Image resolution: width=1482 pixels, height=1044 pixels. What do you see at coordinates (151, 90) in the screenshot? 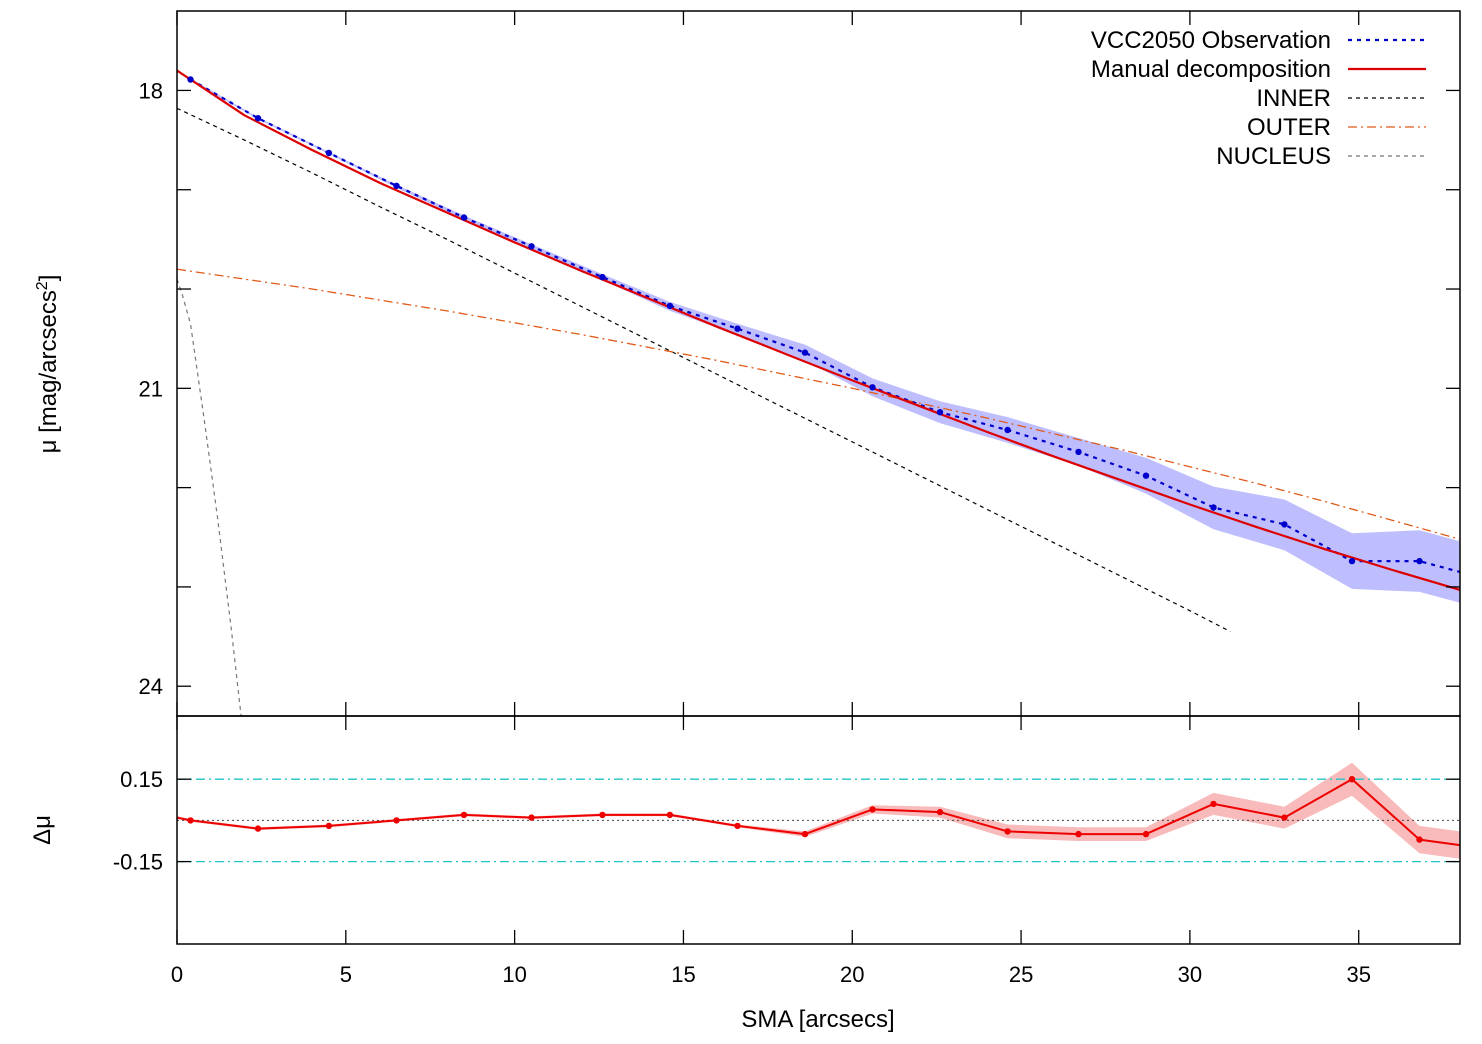
I see `top-y-tick-label: 18` at bounding box center [151, 90].